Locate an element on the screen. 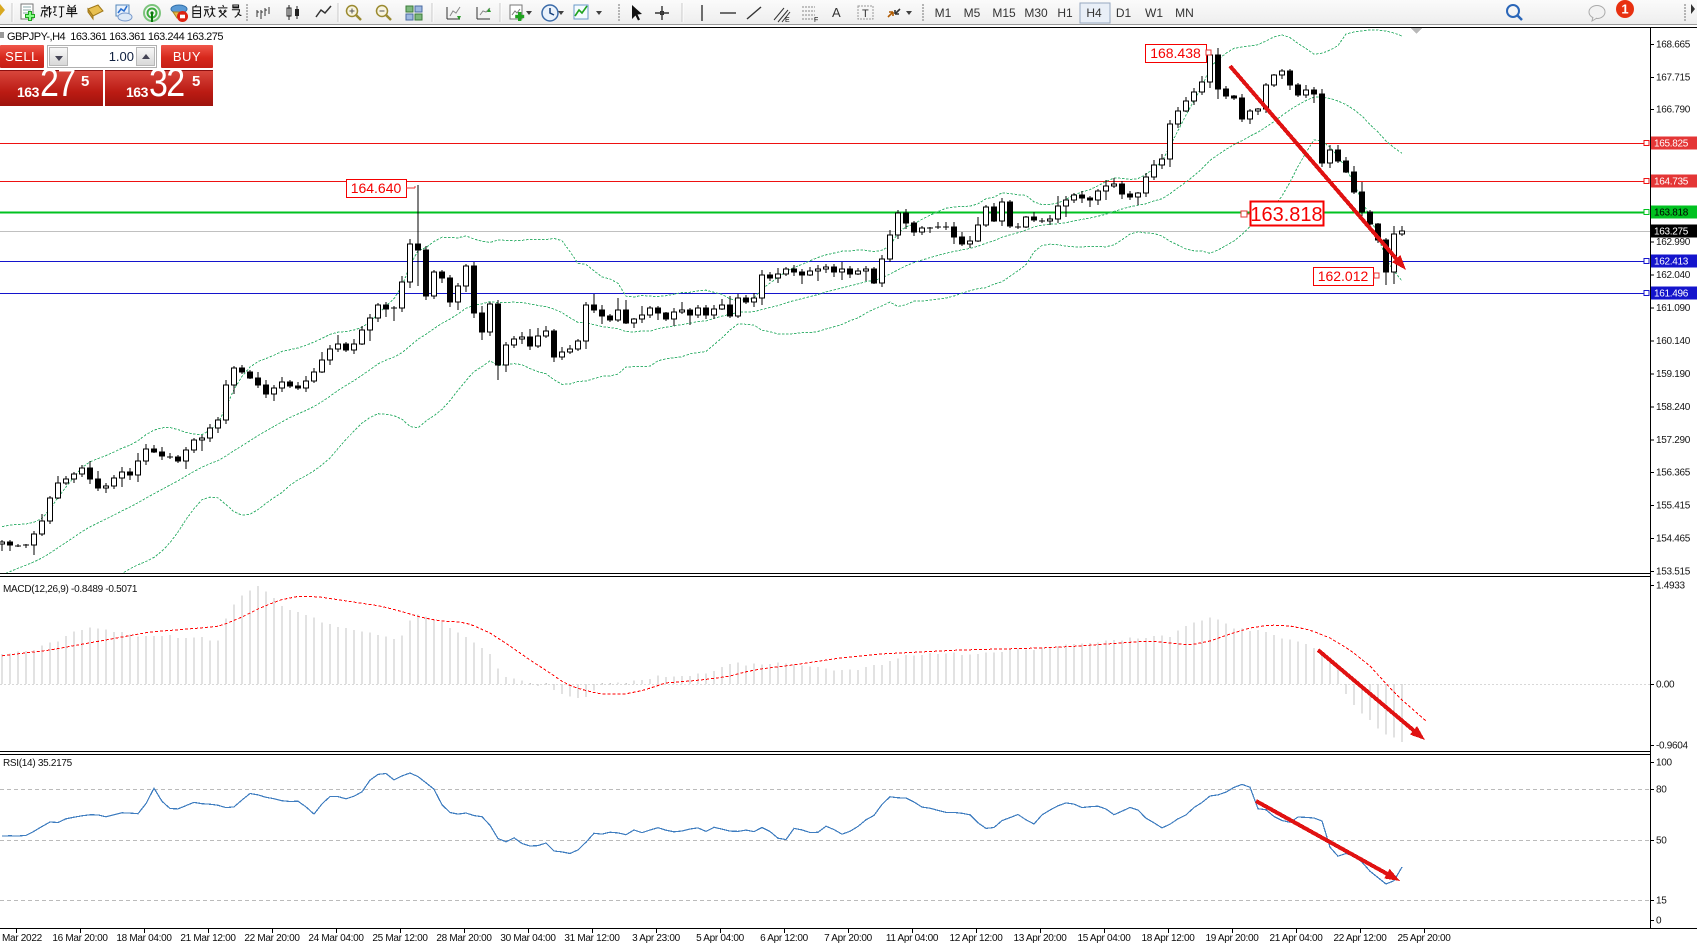 Image resolution: width=1697 pixels, height=944 pixels. svg-text: 162.990 is located at coordinates (1673, 242).